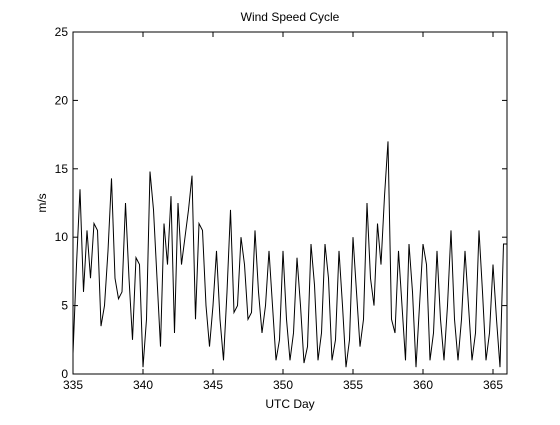 The image size is (560, 425). What do you see at coordinates (62, 237) in the screenshot?
I see `y-tick-label: 10` at bounding box center [62, 237].